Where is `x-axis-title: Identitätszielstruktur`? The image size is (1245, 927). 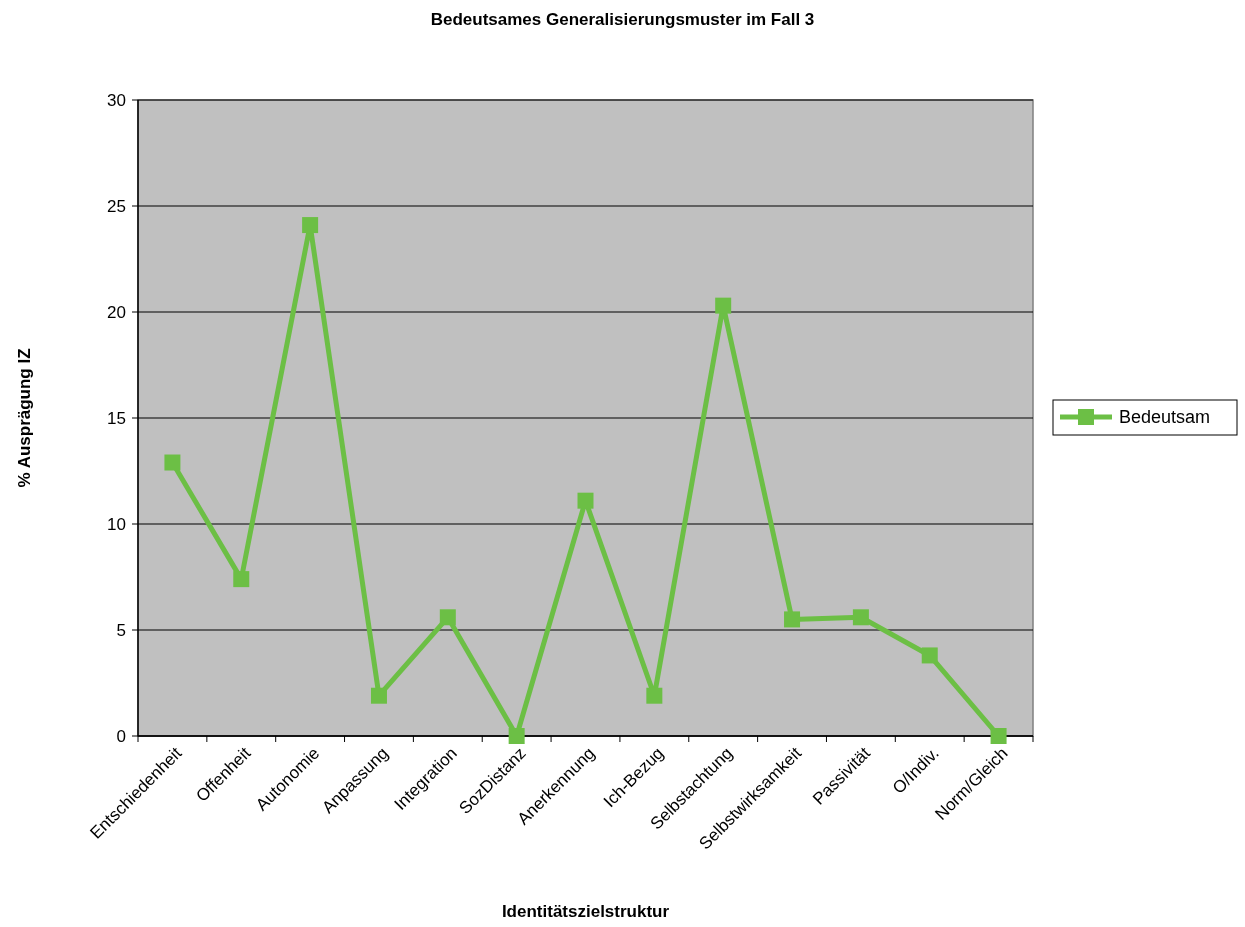 x-axis-title: Identitätszielstruktur is located at coordinates (585, 911).